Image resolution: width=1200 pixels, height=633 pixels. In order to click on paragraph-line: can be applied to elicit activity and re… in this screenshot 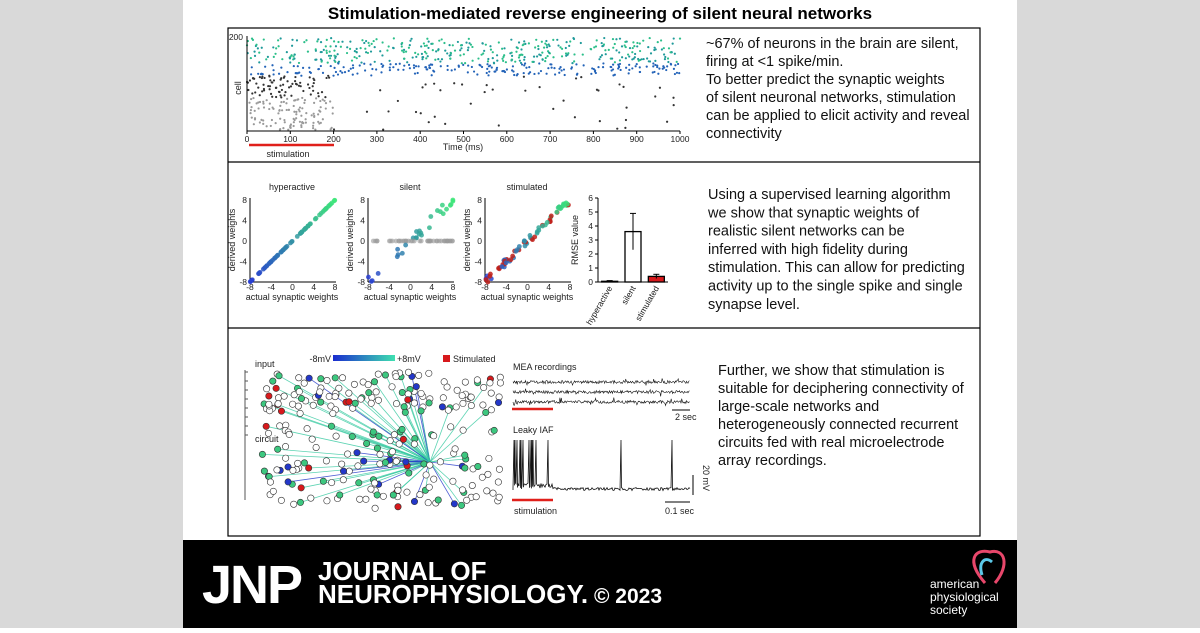, I will do `click(838, 116)`.